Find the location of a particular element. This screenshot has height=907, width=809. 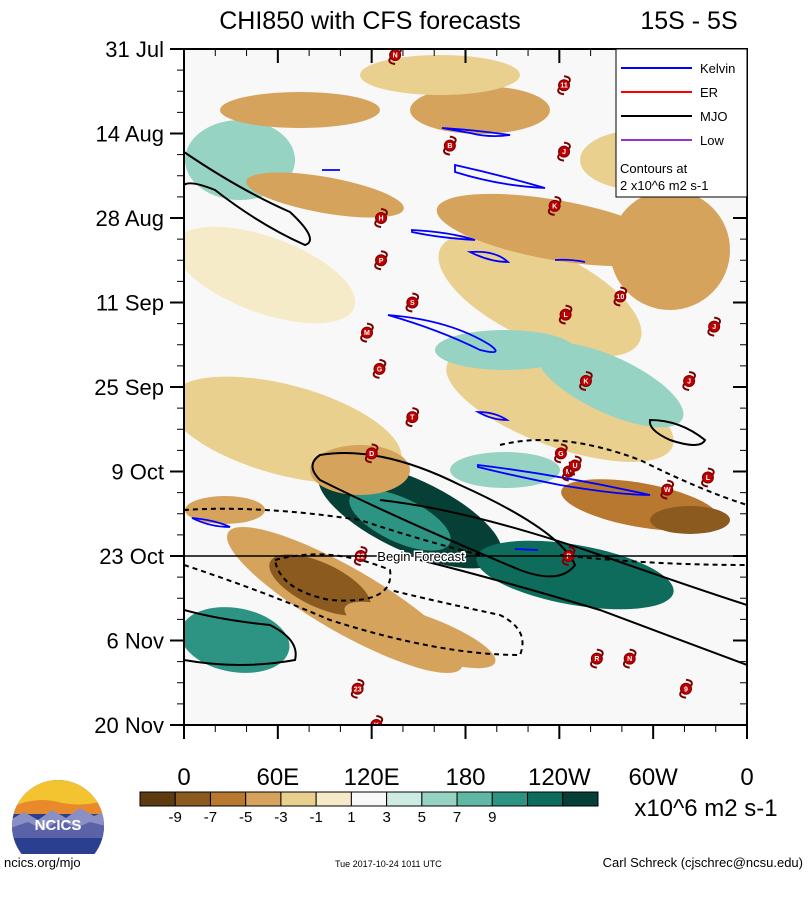

storm-marker: R is located at coordinates (597, 658).